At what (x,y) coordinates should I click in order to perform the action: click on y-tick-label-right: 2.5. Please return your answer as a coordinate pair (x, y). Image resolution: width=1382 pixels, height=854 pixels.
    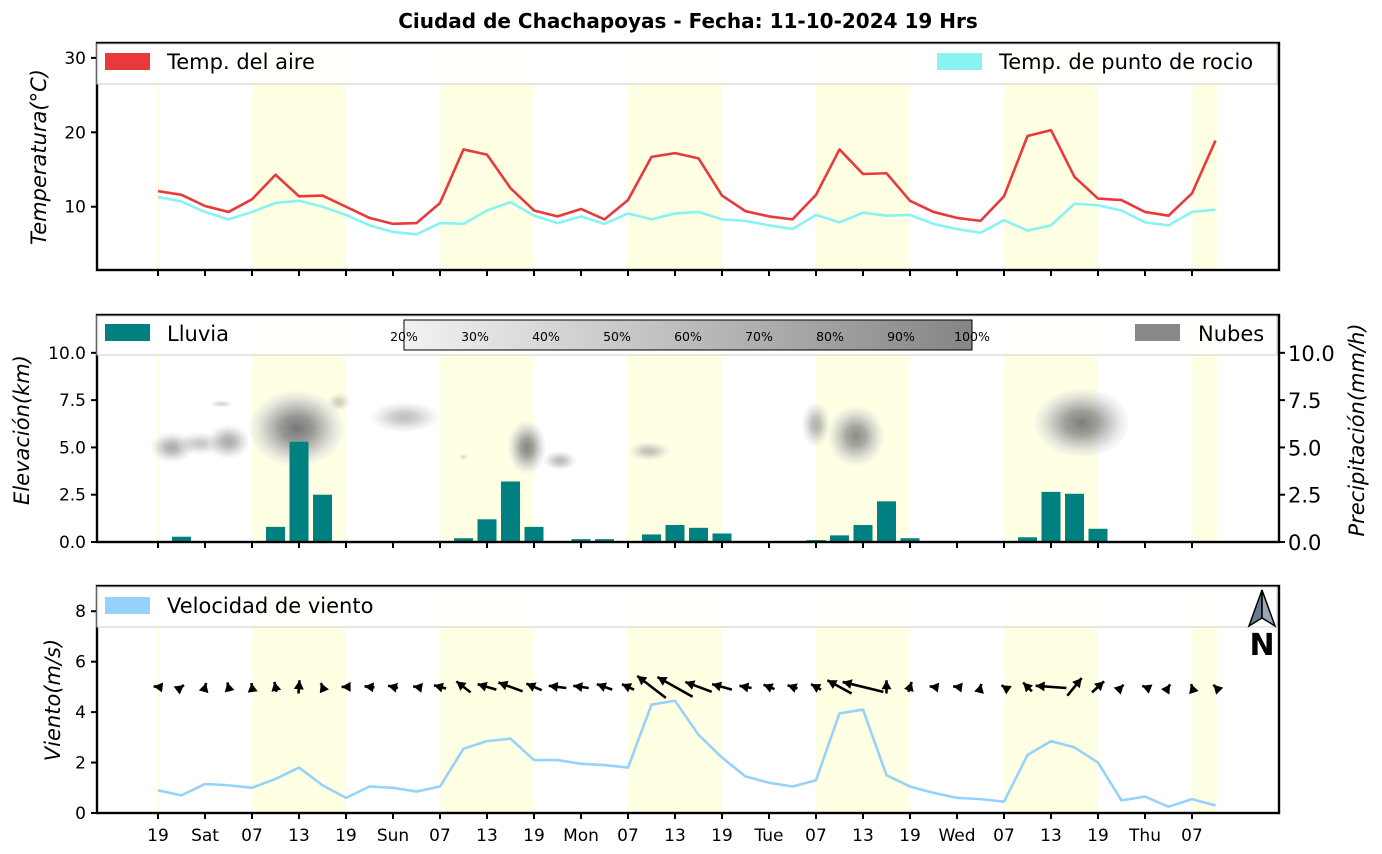
    Looking at the image, I should click on (1304, 496).